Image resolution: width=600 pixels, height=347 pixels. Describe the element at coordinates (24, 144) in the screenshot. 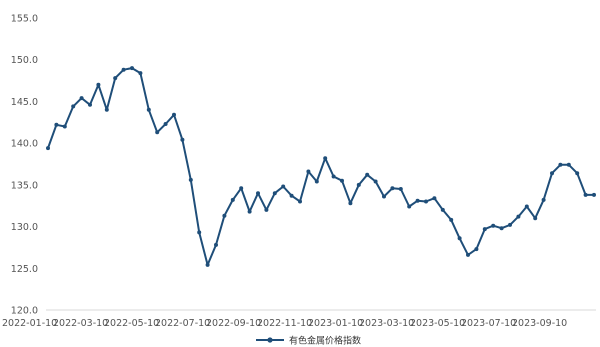

I see `y-tick-label: 140.0` at that location.